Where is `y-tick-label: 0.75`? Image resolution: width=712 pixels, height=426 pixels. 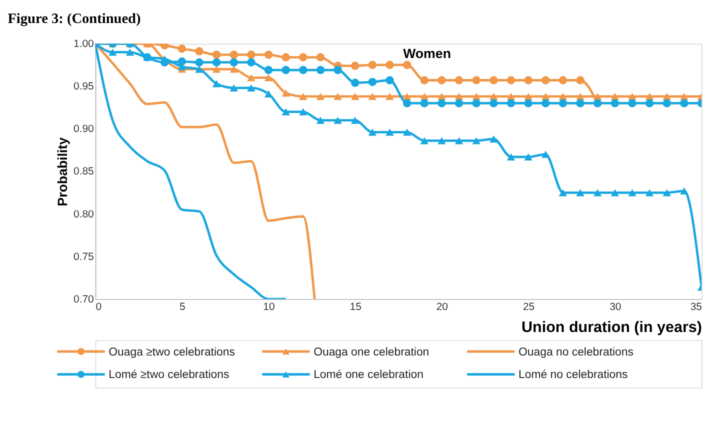
y-tick-label: 0.75 is located at coordinates (83, 257).